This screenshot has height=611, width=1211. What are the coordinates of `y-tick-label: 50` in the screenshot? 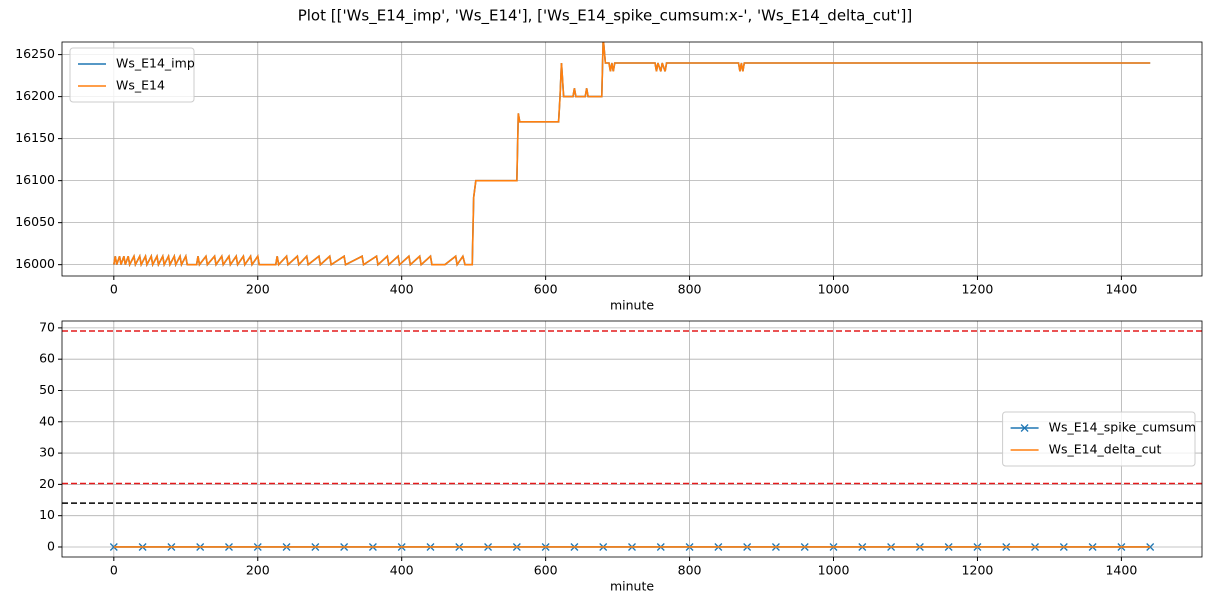 It's located at (47, 389).